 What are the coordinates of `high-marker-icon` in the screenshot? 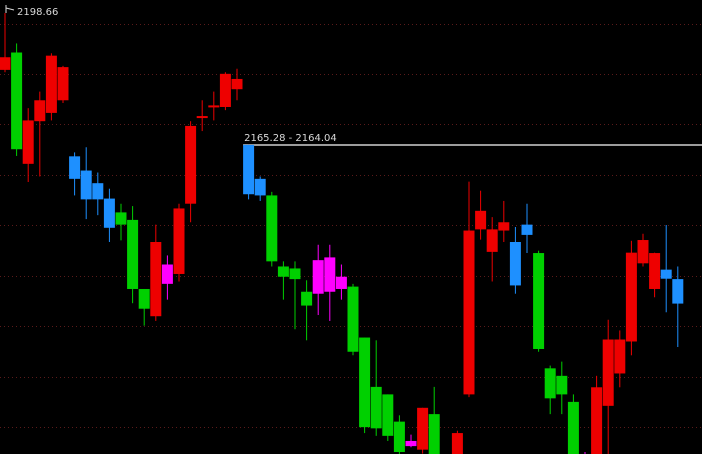 It's located at (10, 9).